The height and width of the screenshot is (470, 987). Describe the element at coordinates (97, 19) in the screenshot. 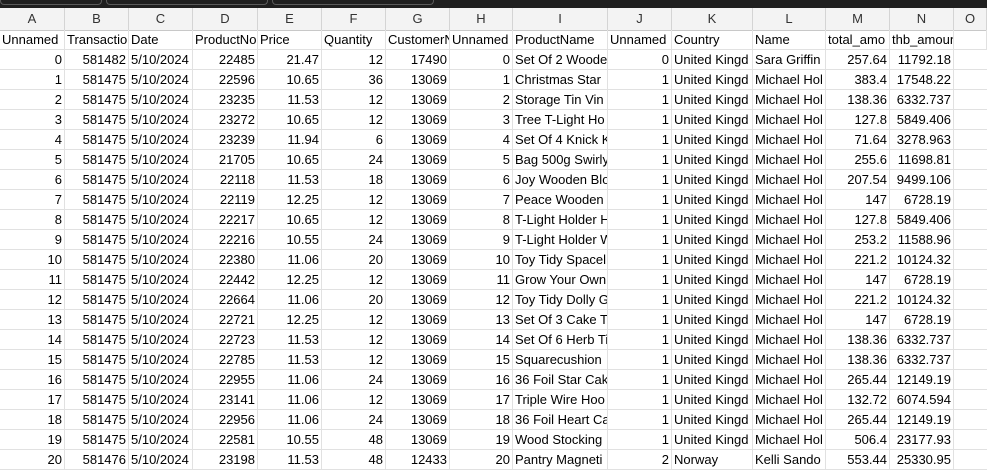

I see `column-header-b: B` at that location.